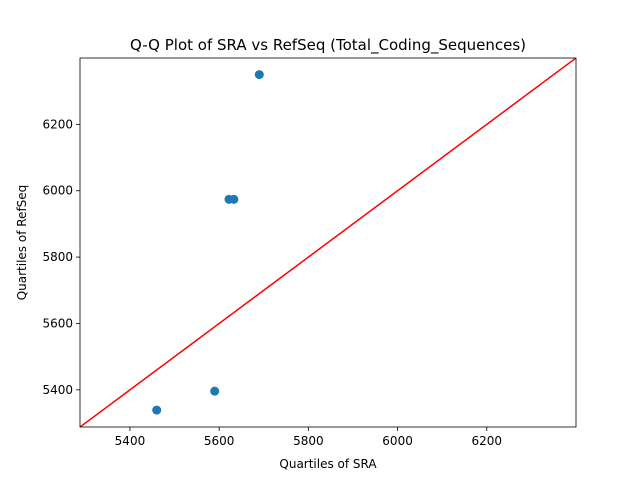 The width and height of the screenshot is (640, 480). Describe the element at coordinates (57, 124) in the screenshot. I see `y-tick-label: 6200` at that location.